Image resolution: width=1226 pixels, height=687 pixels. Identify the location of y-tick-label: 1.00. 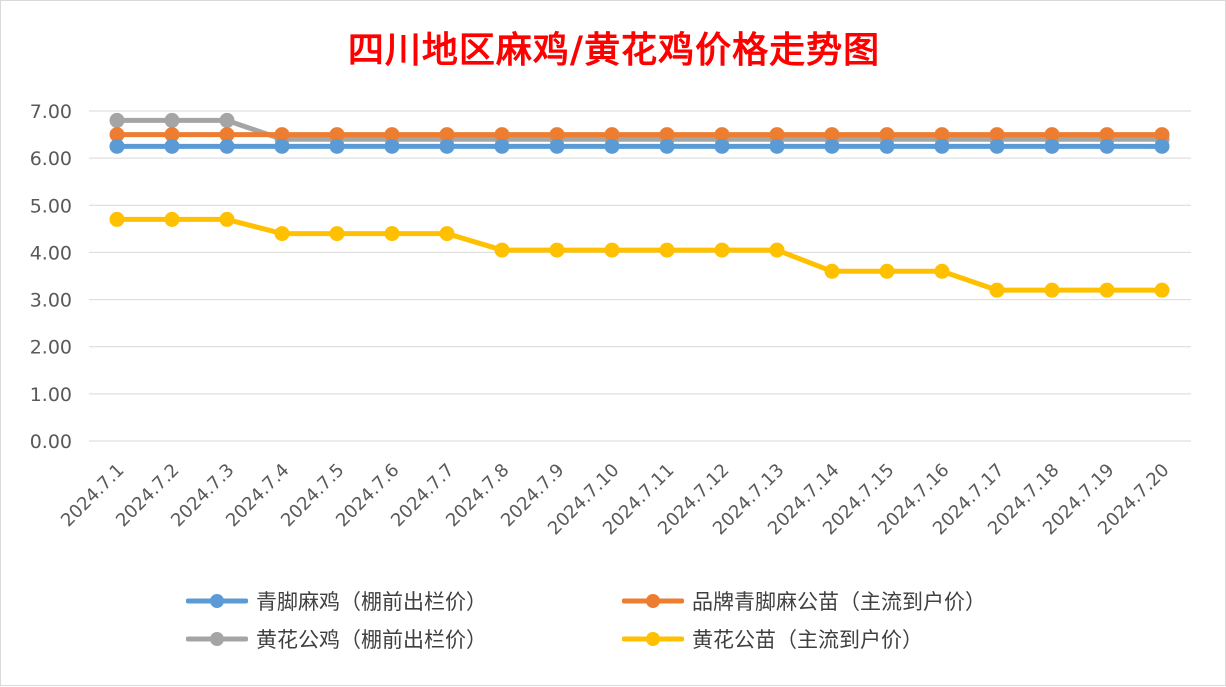
(51, 395).